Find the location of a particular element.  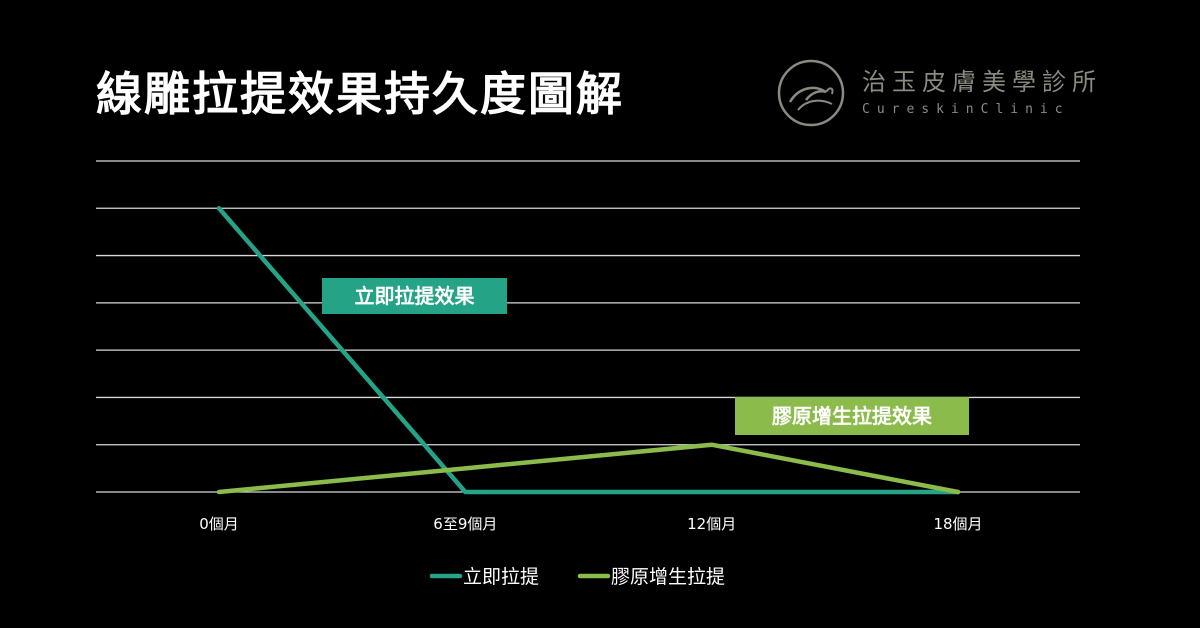

brand-name: 治玉皮膚美學診所 is located at coordinates (982, 82).